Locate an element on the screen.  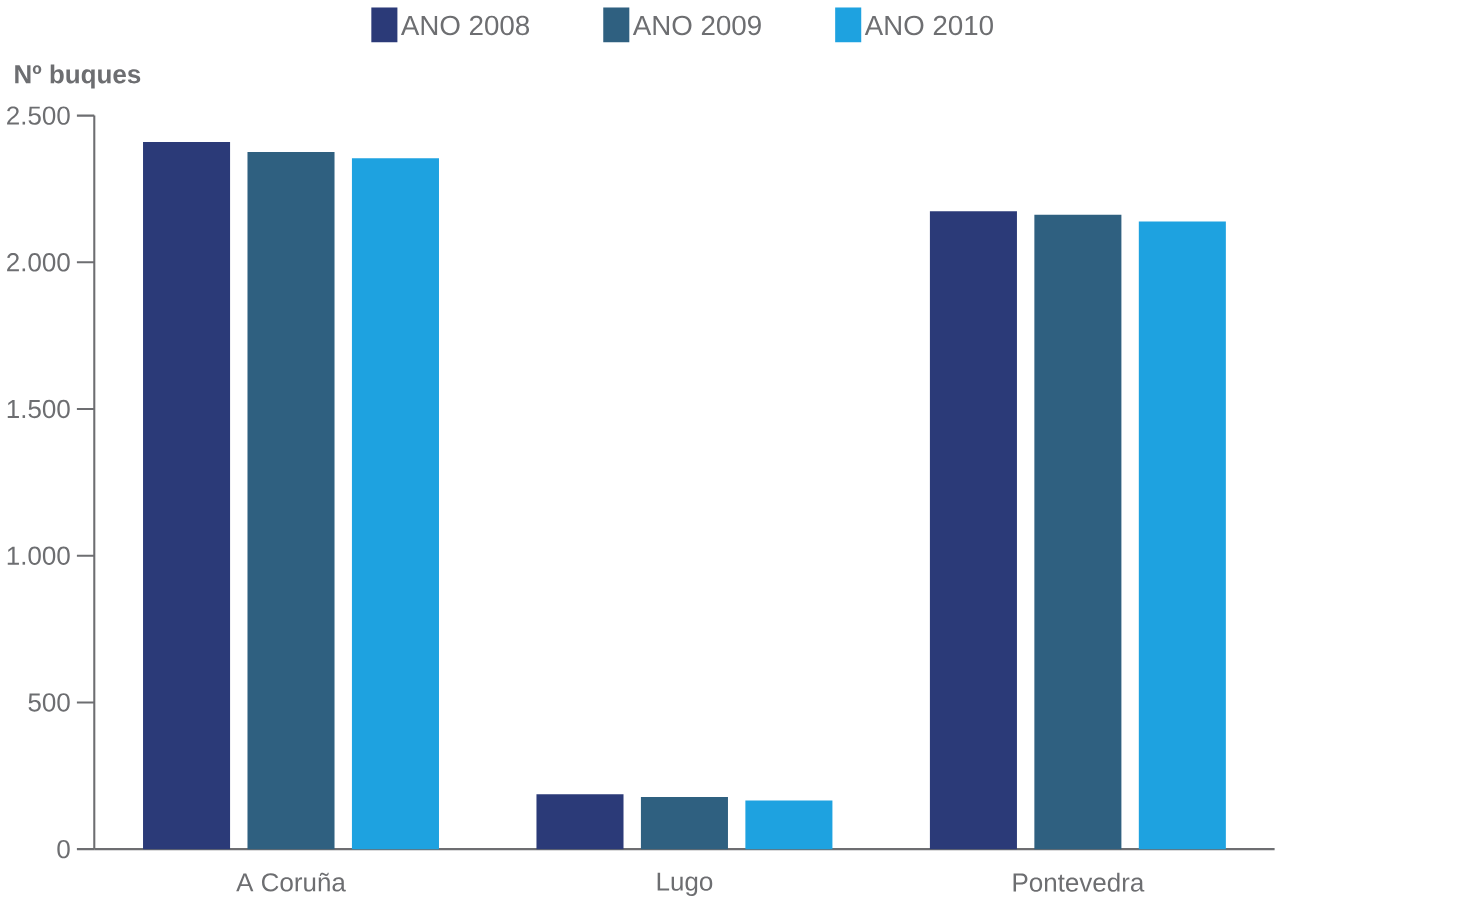
y-tick-label: 500 is located at coordinates (49, 702).